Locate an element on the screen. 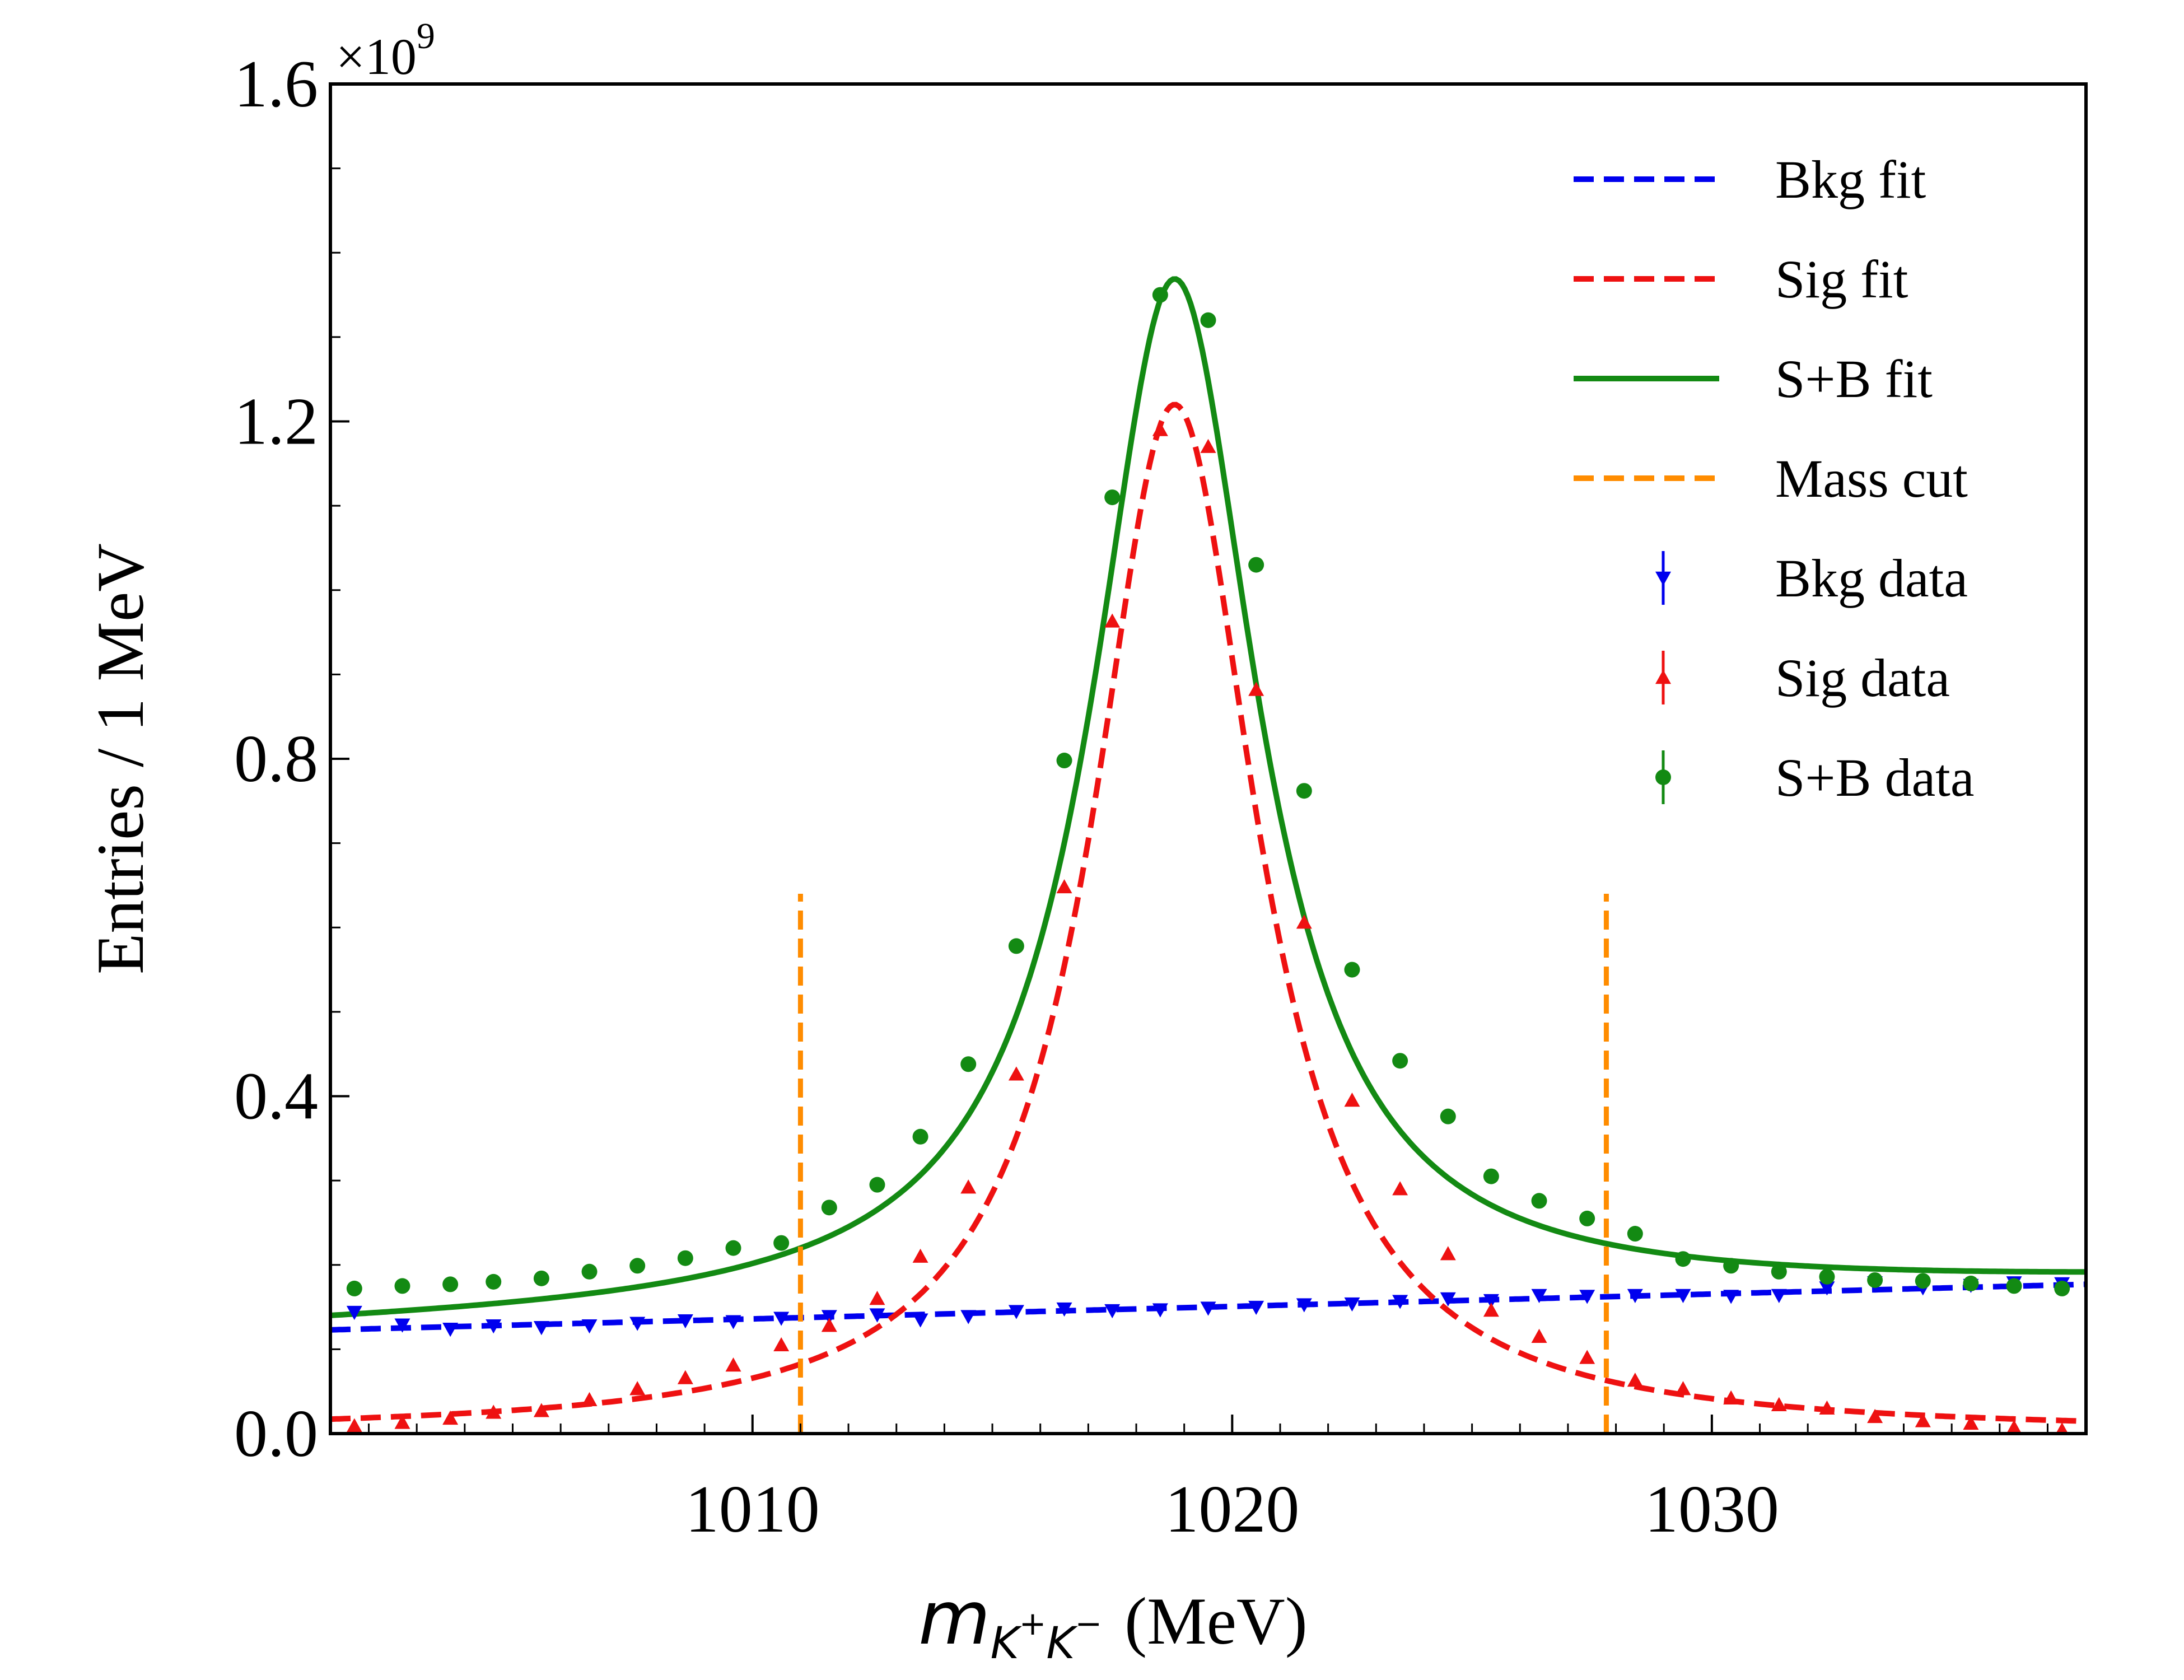 The height and width of the screenshot is (1680, 2184). x-axis: 1010 1020 1030 is located at coordinates (1208, 1481).